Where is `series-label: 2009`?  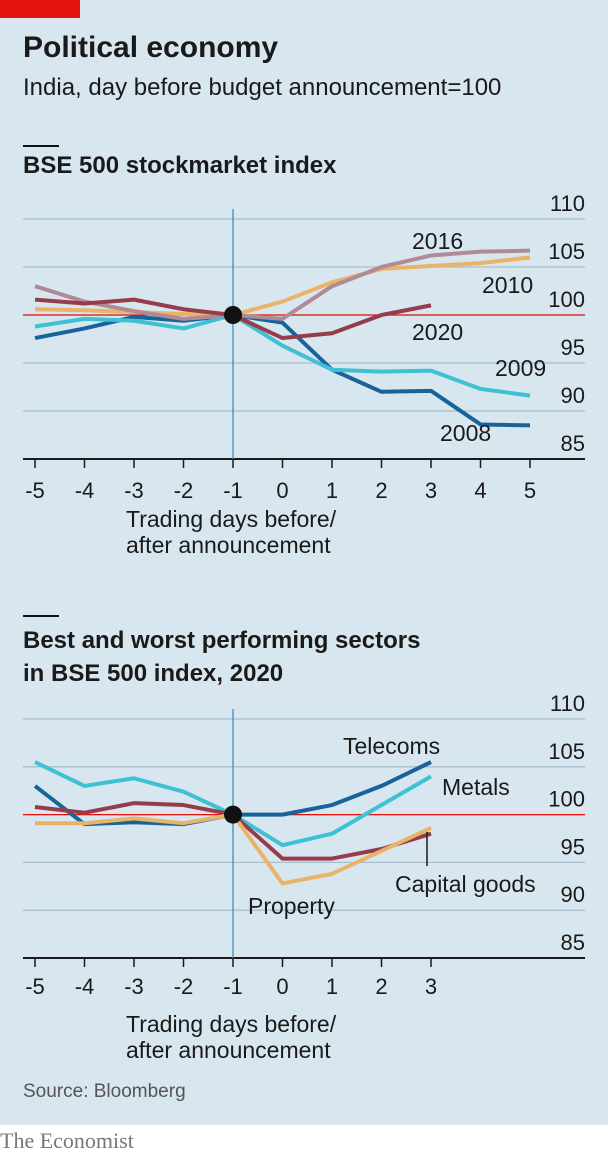 series-label: 2009 is located at coordinates (520, 368).